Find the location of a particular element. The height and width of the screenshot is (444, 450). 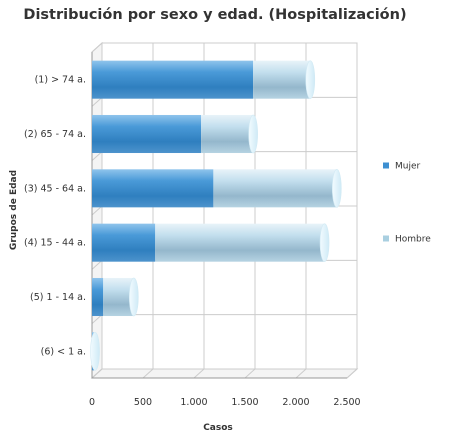

x-axis-labels: 0 500 1.000 1.500 2.000 2.500 is located at coordinates (225, 402).